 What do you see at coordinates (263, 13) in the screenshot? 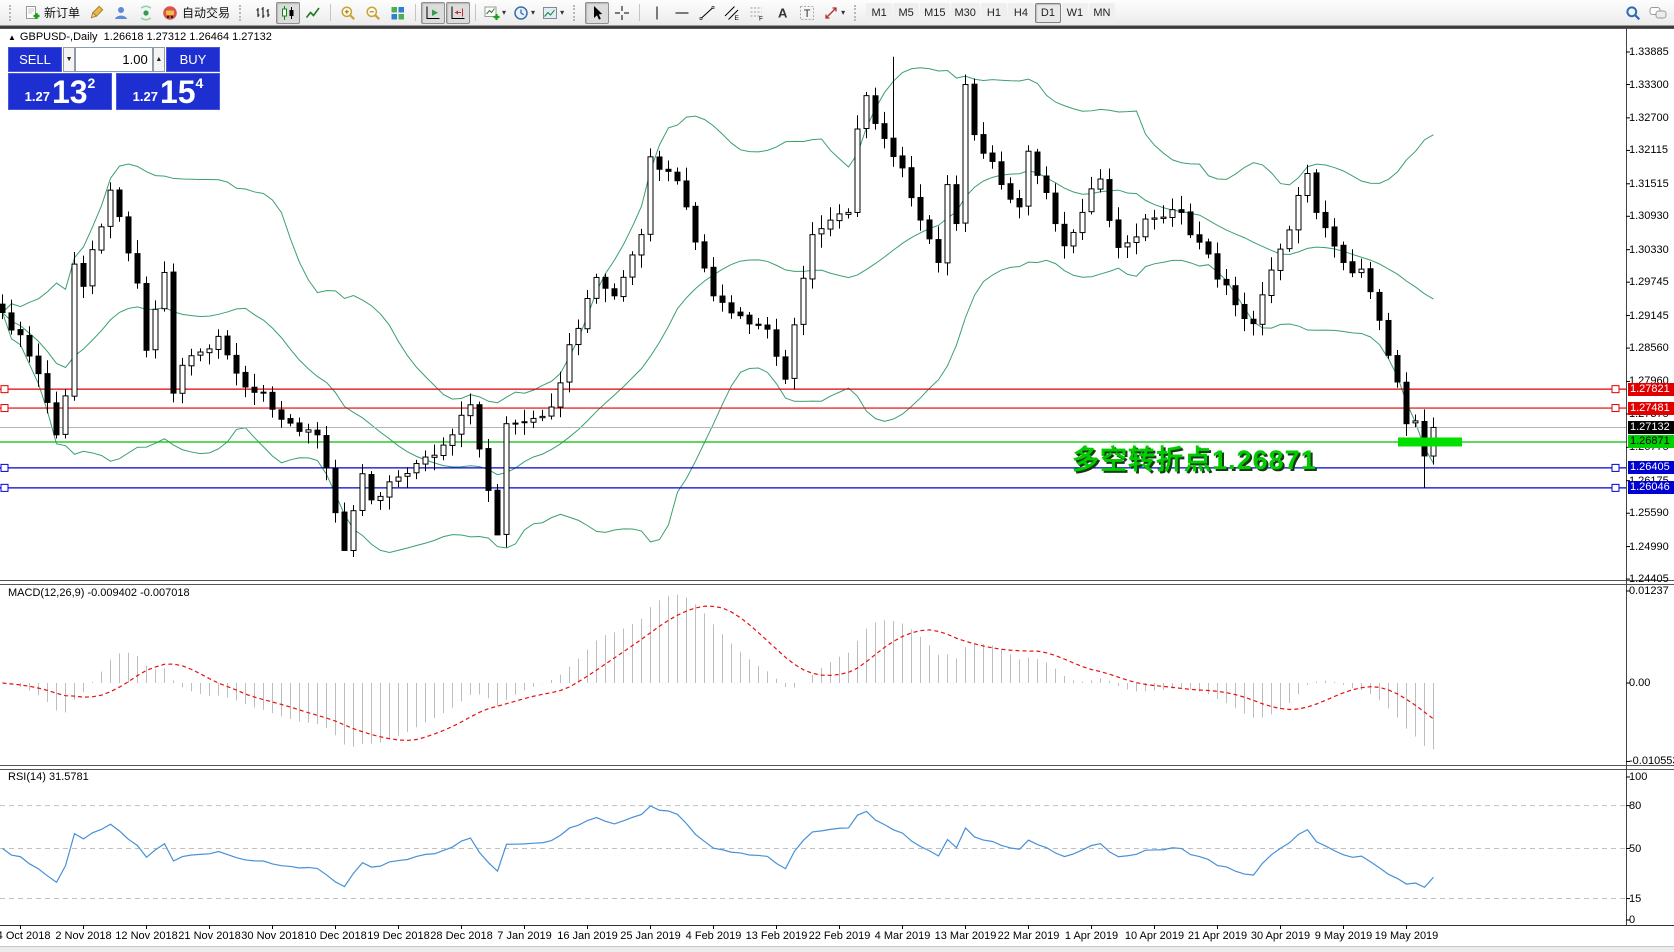
I see `bar-chart-button` at bounding box center [263, 13].